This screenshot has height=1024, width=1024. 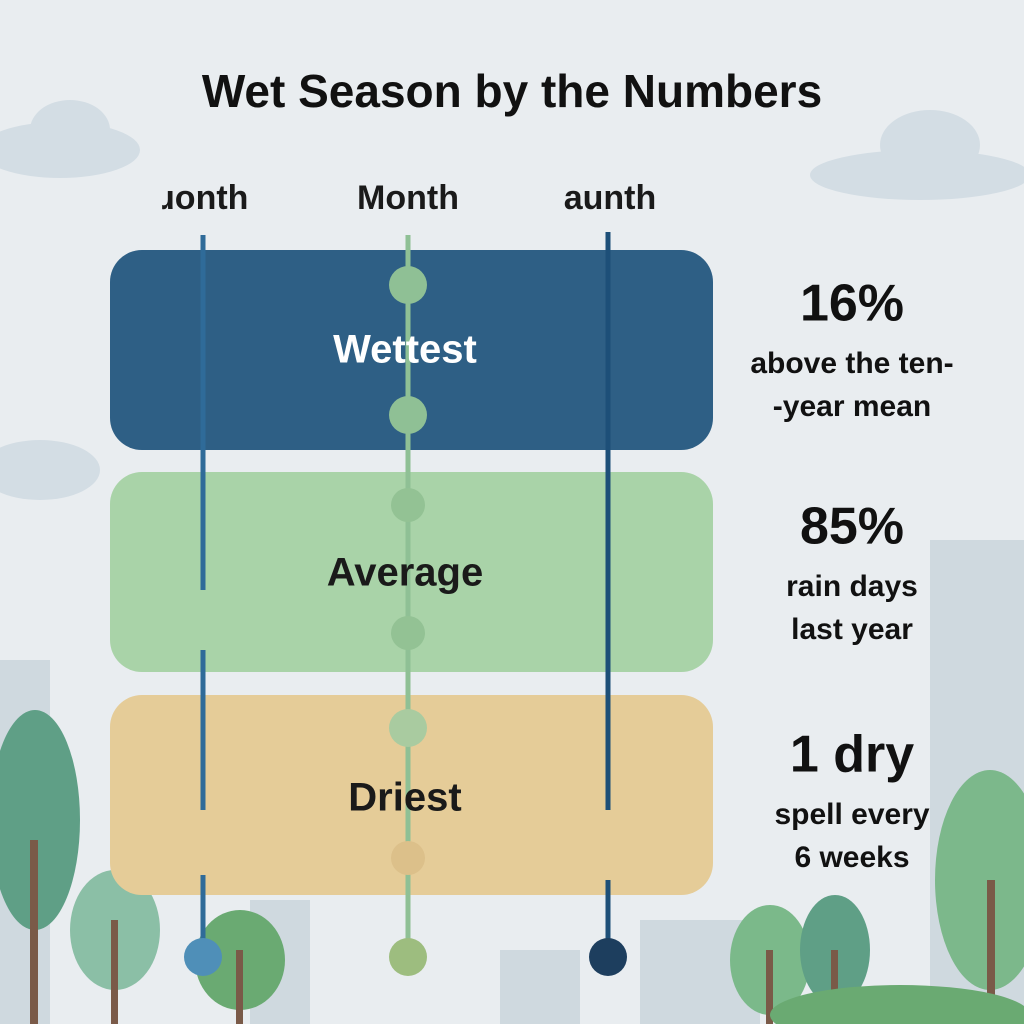 What do you see at coordinates (851, 814) in the screenshot?
I see `stat-text: spell every` at bounding box center [851, 814].